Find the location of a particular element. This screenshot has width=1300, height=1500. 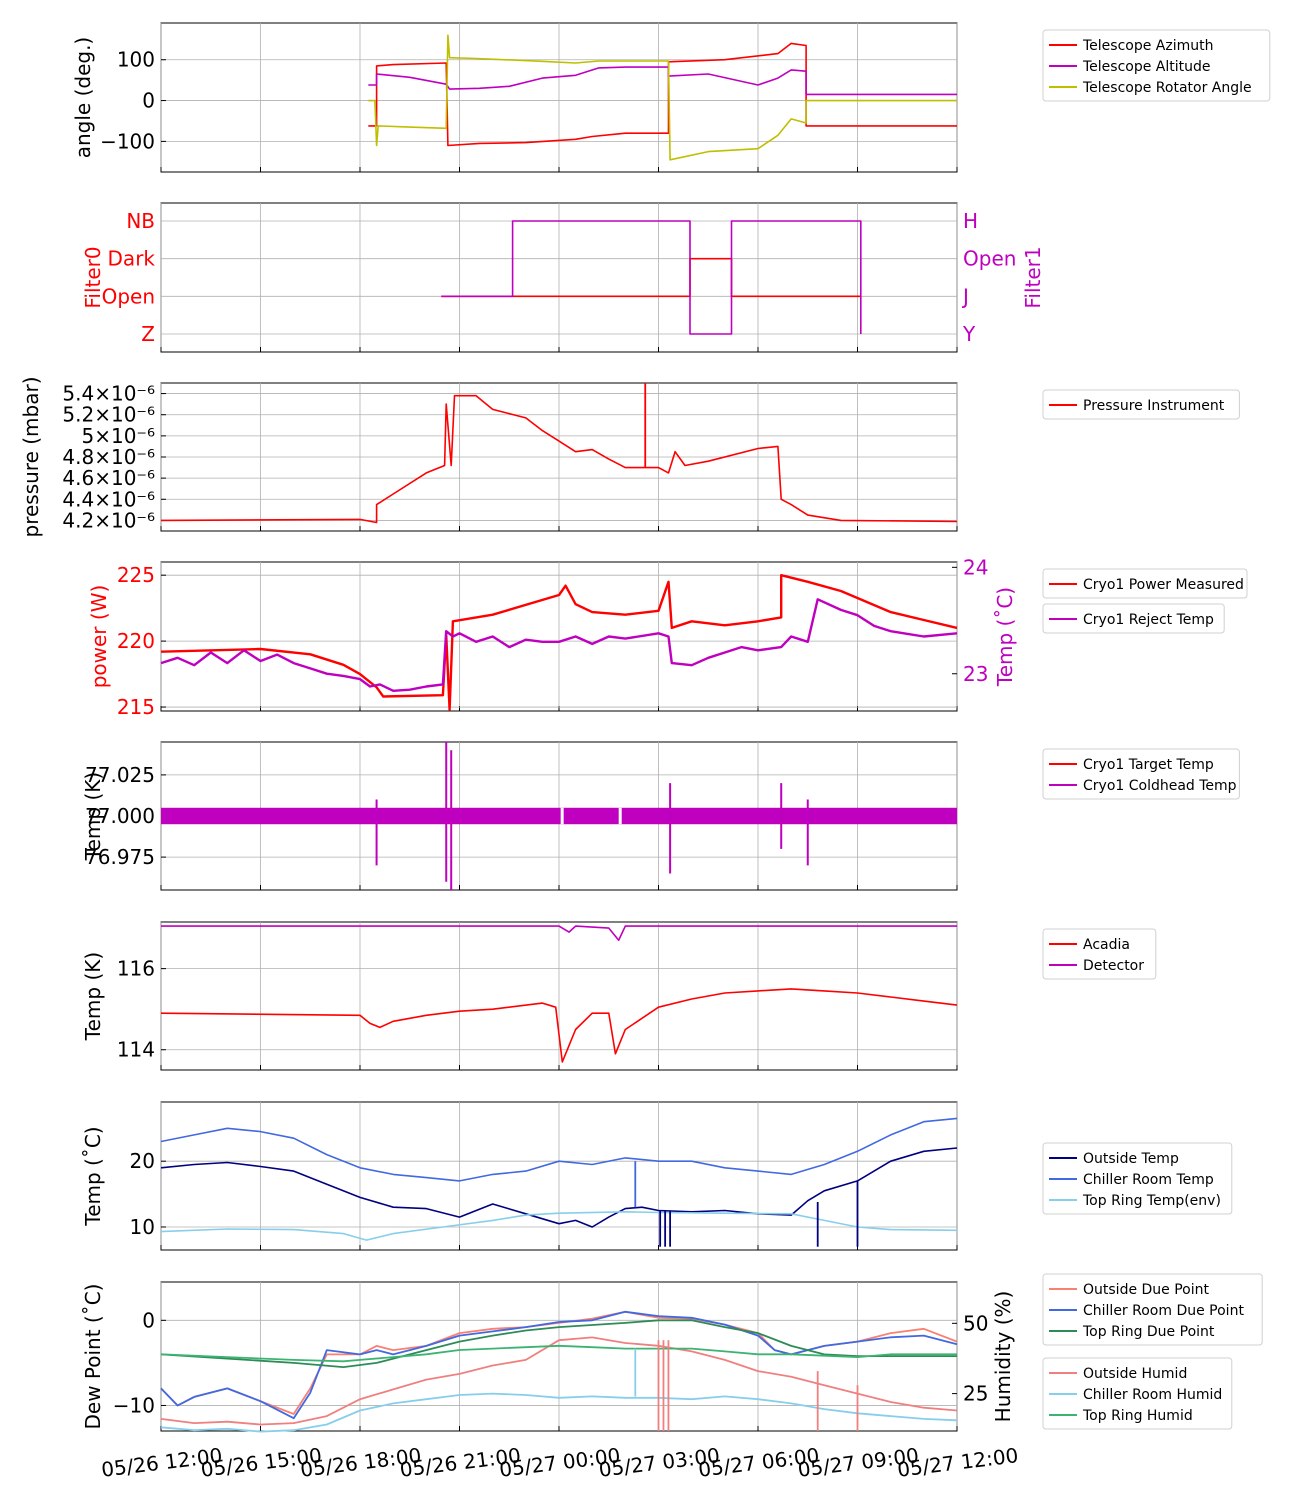

cryo_temp-gap is located at coordinates (620, 816).